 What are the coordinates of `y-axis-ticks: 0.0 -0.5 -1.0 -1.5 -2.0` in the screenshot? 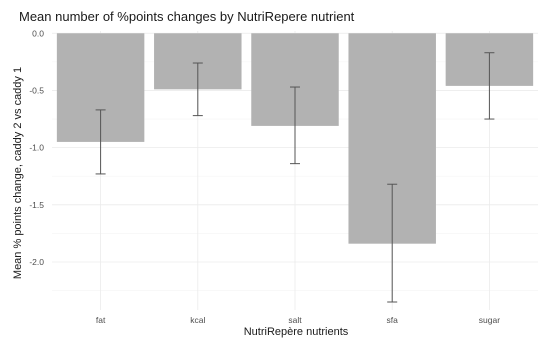 It's located at (36, 147).